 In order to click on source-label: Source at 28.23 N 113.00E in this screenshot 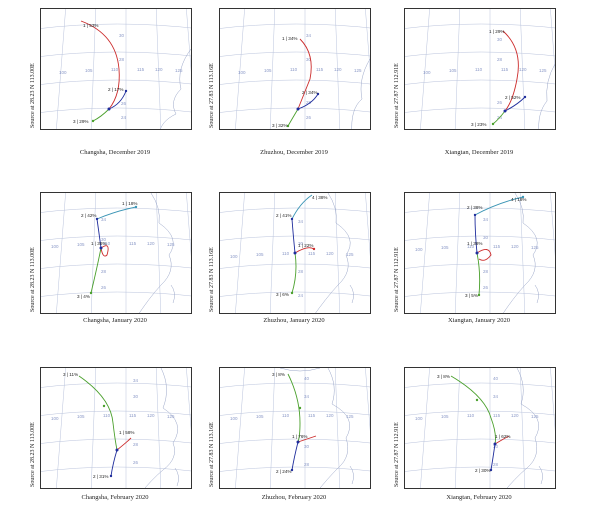, I will do `click(33, 454)`.